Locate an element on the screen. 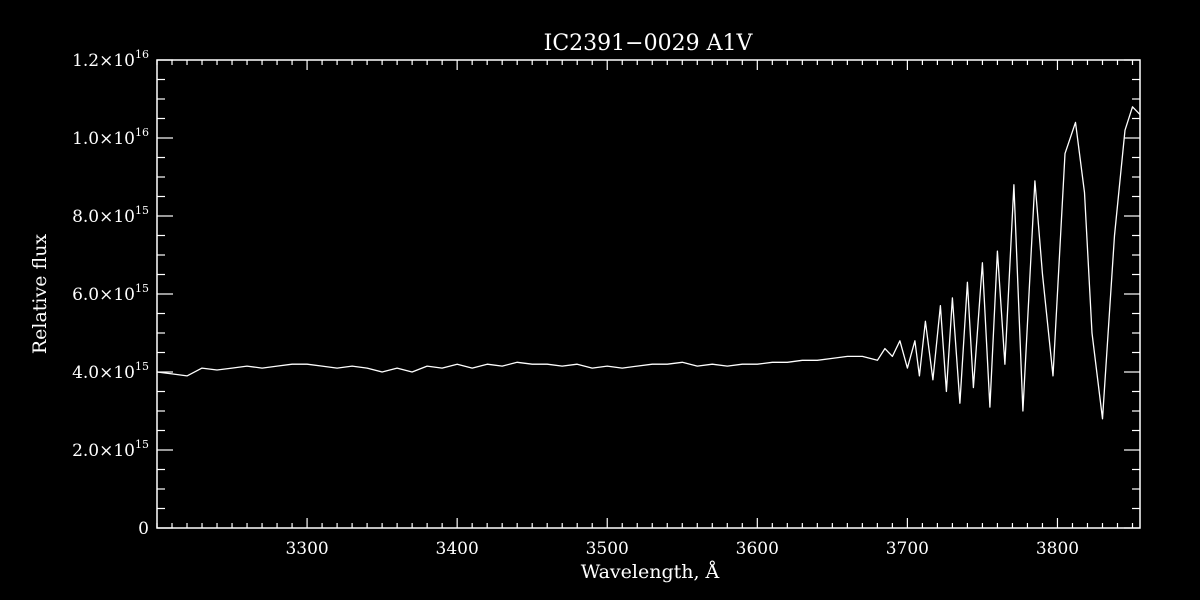 This screenshot has width=1200, height=600. x-tick-label: 3800 is located at coordinates (1057, 549).